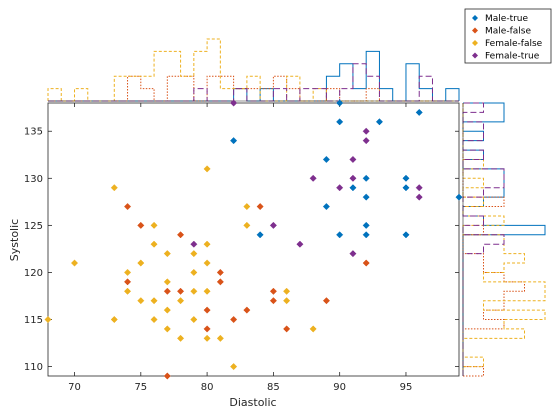 This screenshot has height=420, width=560. Describe the element at coordinates (140, 387) in the screenshot. I see `x-tick-label: 75` at that location.